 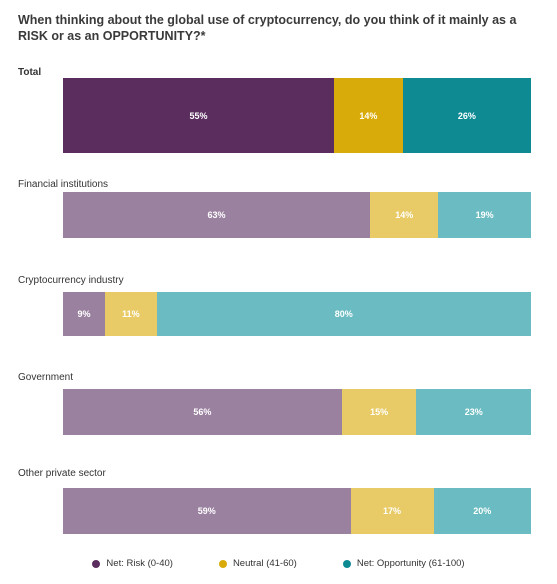 I want to click on bar-financial-institutions: 63% 14% 19%, so click(x=297, y=215).